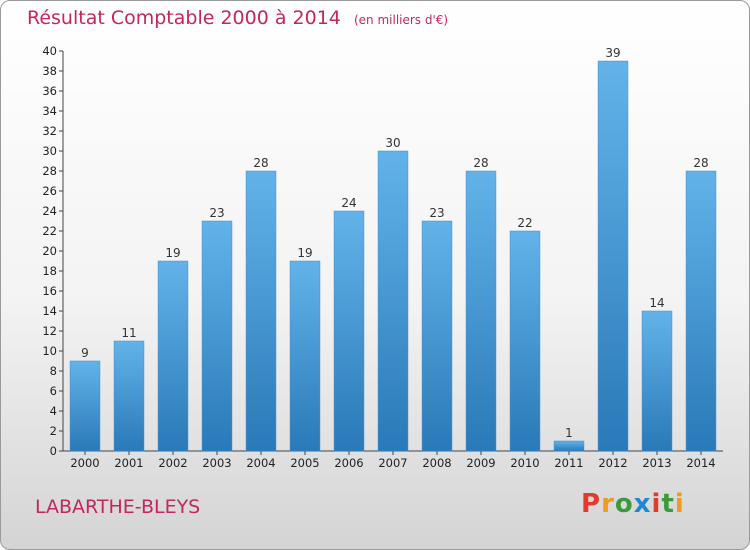 Image resolution: width=750 pixels, height=550 pixels. What do you see at coordinates (348, 463) in the screenshot?
I see `x-tick-label-2006: 2006` at bounding box center [348, 463].